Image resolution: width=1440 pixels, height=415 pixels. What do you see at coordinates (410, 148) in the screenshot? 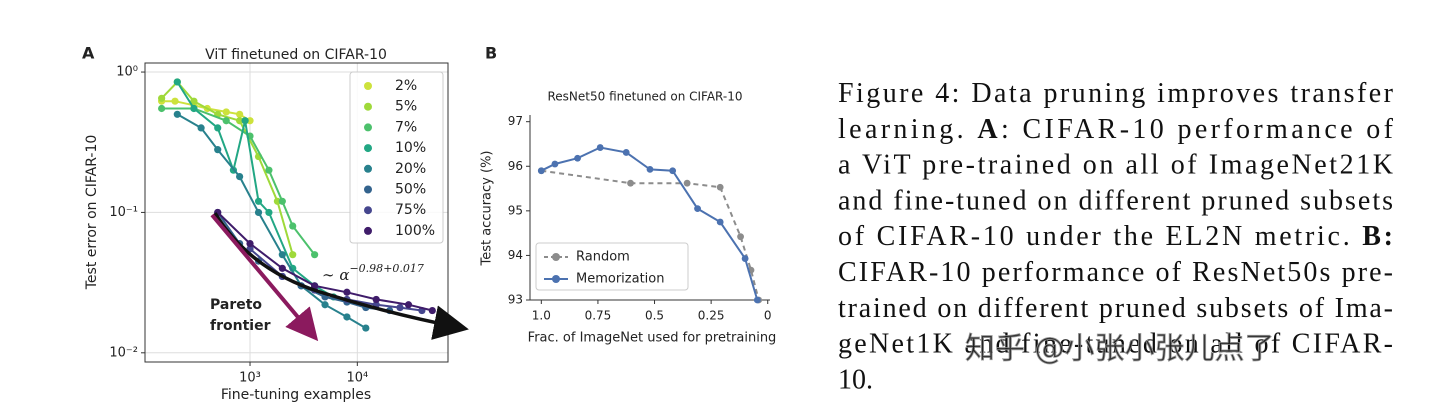
I see `legend-label: 10%` at bounding box center [410, 148].